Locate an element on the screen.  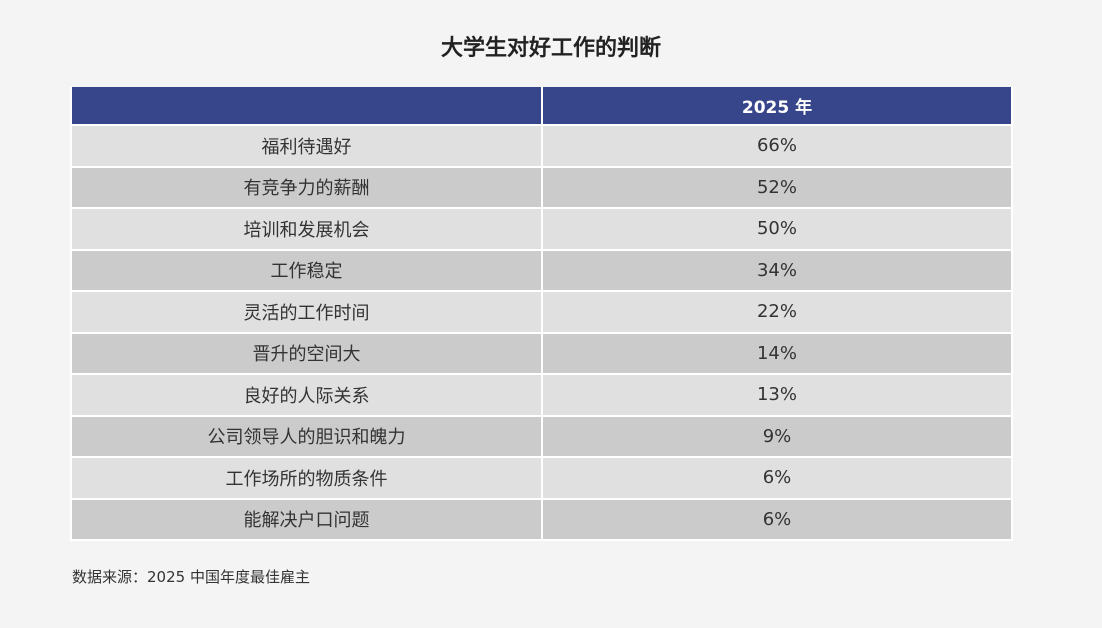
row-label: 公司领导人的胆识和魄力 is located at coordinates (306, 436).